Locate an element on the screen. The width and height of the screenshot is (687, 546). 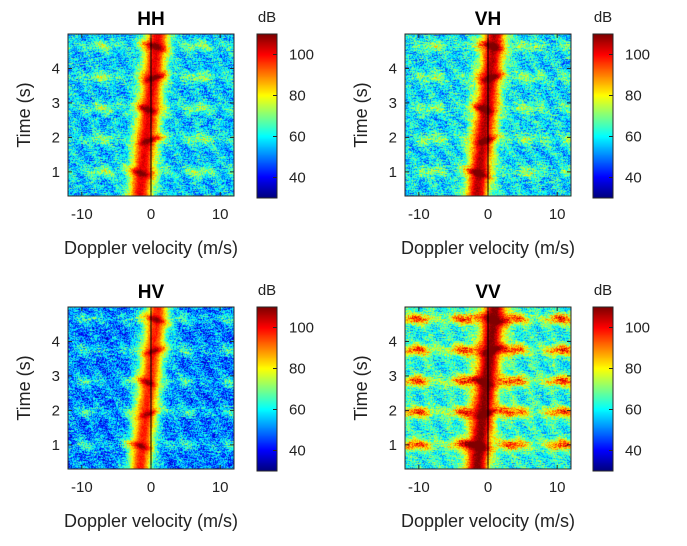
colorbar-vv is located at coordinates (603, 389).